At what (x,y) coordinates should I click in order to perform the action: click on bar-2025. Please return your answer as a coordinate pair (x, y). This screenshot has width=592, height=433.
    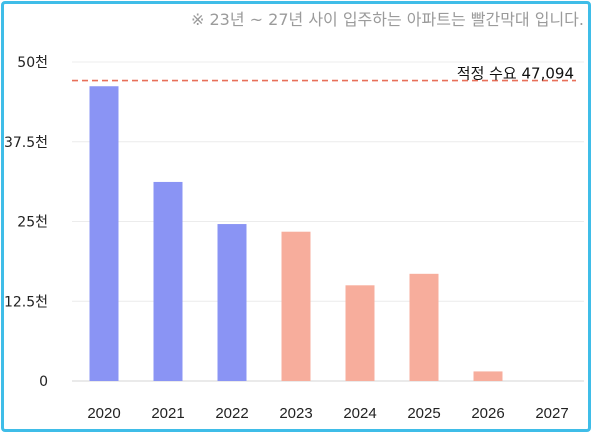
    Looking at the image, I should click on (424, 327).